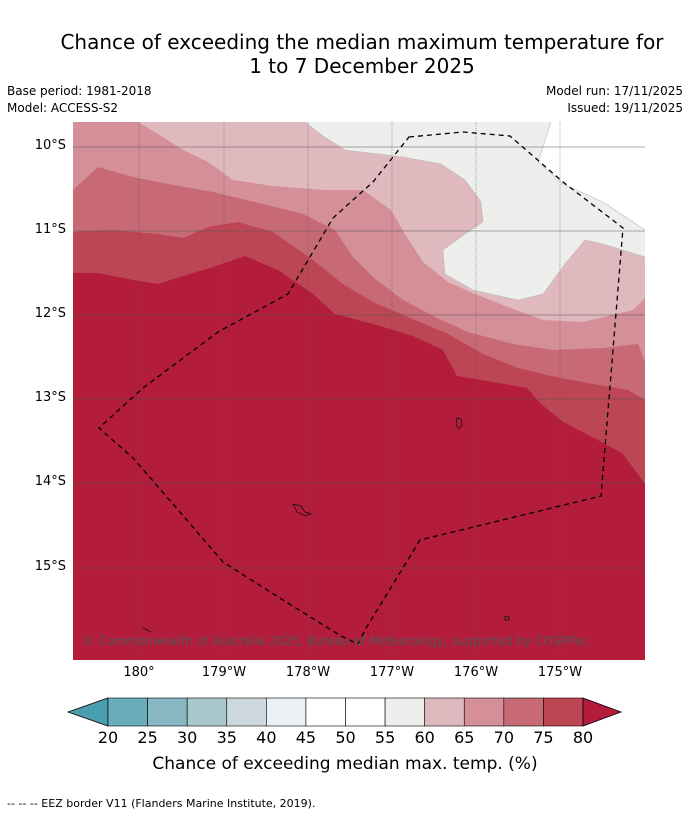 This screenshot has height=816, width=690. I want to click on model-run: Model run: 17/11/2025, so click(614, 91).